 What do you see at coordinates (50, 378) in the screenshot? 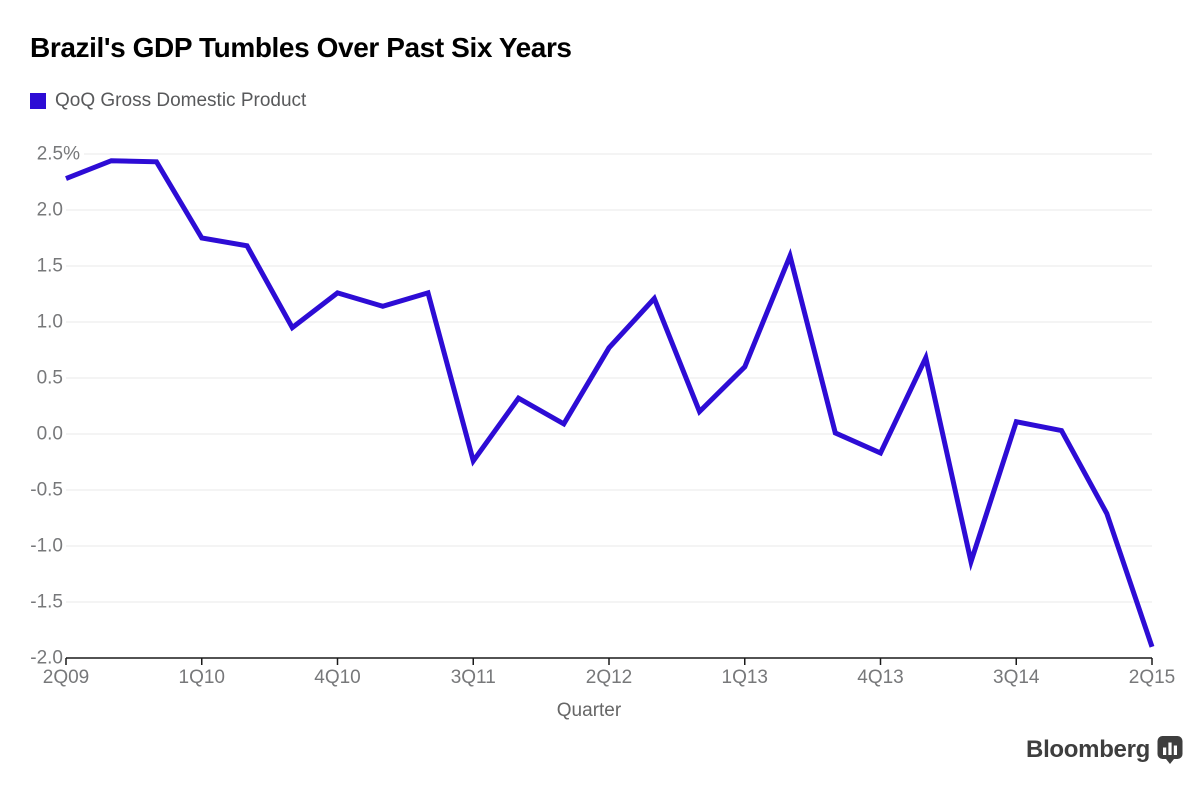
I see `y-axis-tick-label: 0.5` at bounding box center [50, 378].